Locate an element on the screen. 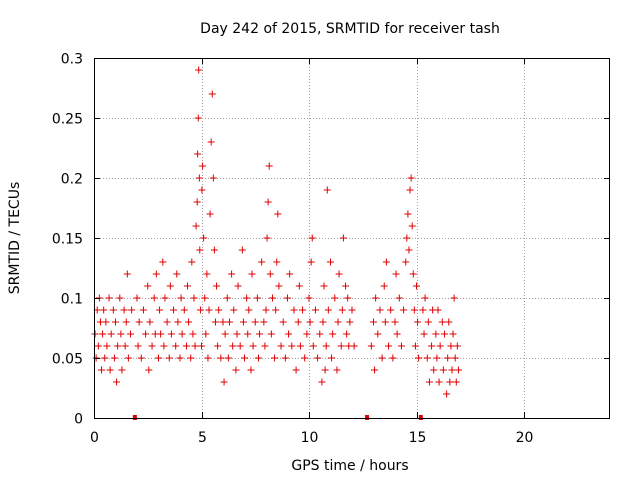 Image resolution: width=640 pixels, height=480 pixels. y-tick-label: 0.05 is located at coordinates (67, 360).